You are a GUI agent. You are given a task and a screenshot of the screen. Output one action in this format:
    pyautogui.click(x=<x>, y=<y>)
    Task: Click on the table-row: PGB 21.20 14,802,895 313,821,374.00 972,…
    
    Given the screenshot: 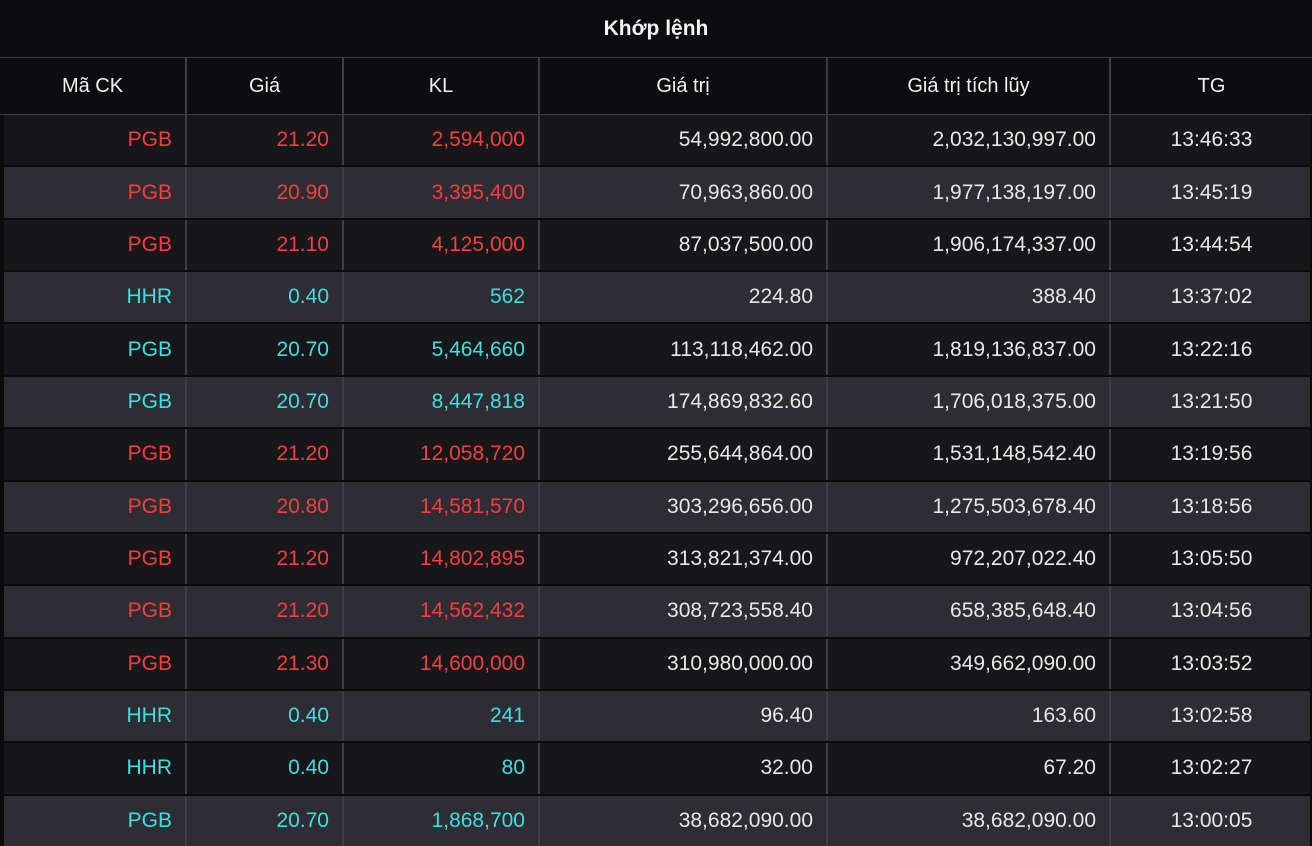 What is the action you would take?
    pyautogui.click(x=656, y=558)
    